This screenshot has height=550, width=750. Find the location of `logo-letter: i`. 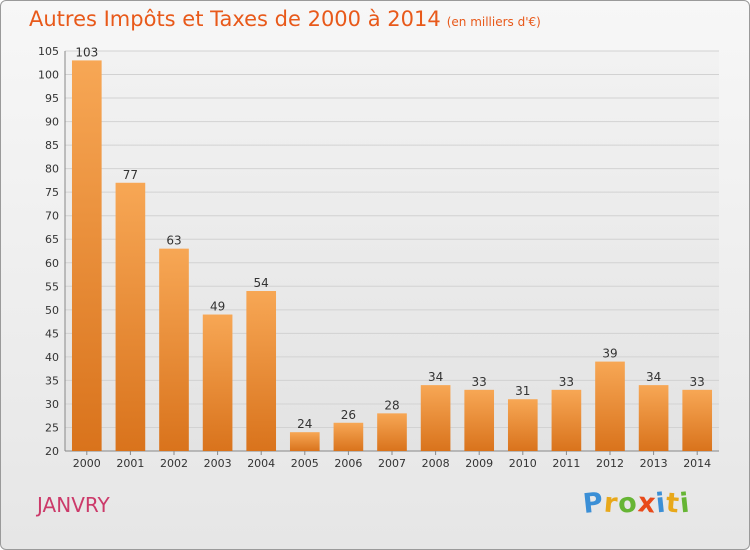

logo-letter: i is located at coordinates (685, 503).